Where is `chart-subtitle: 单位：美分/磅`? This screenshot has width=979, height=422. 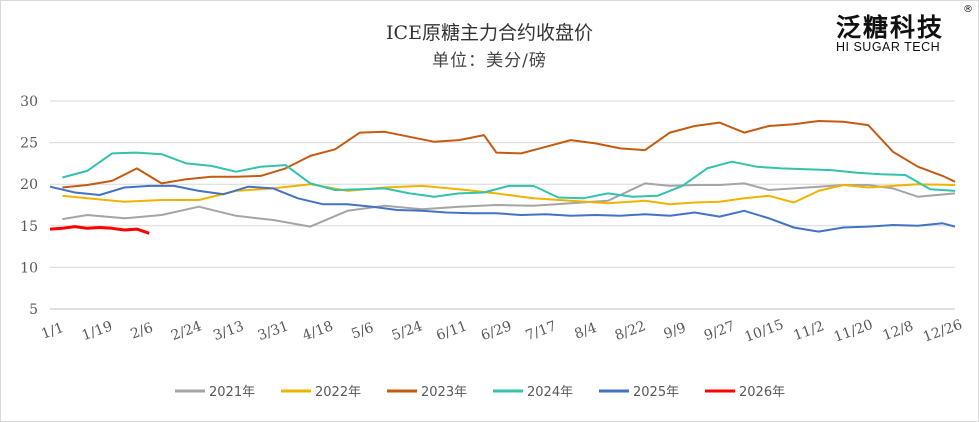 chart-subtitle: 单位：美分/磅 is located at coordinates (489, 61).